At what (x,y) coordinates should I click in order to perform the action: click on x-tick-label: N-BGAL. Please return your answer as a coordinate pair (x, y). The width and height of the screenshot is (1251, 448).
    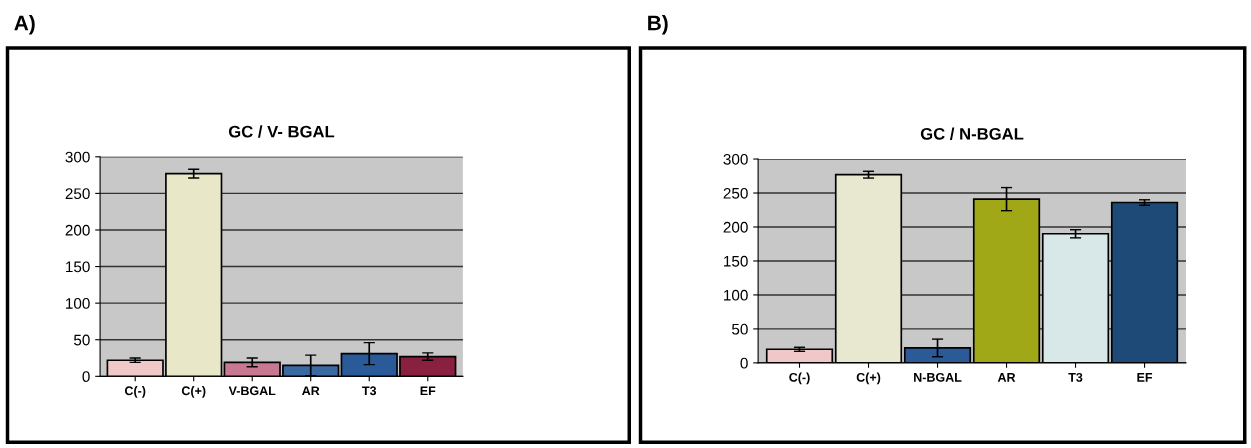
    Looking at the image, I should click on (938, 377).